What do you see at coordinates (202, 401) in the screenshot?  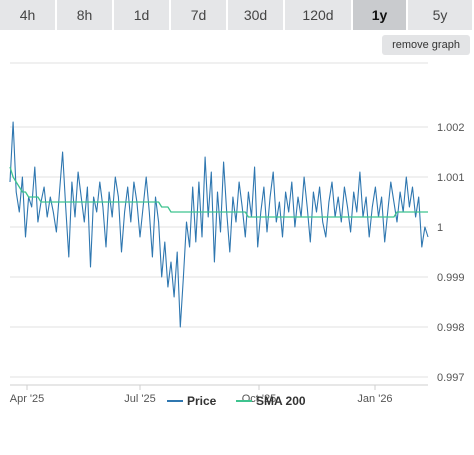 I see `legend-item-price: Price` at bounding box center [202, 401].